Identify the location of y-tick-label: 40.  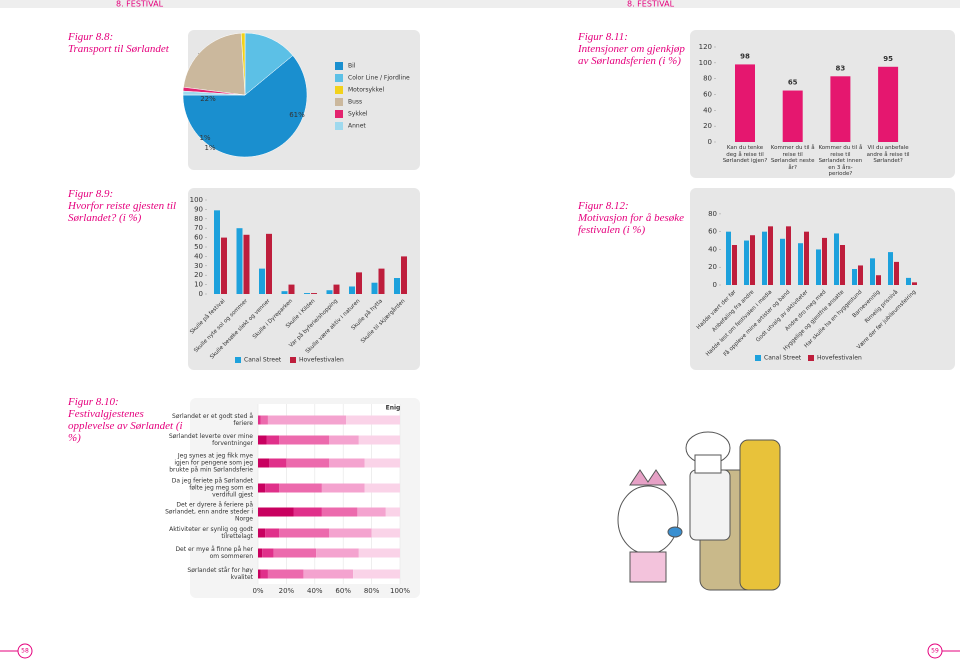
(198, 256).